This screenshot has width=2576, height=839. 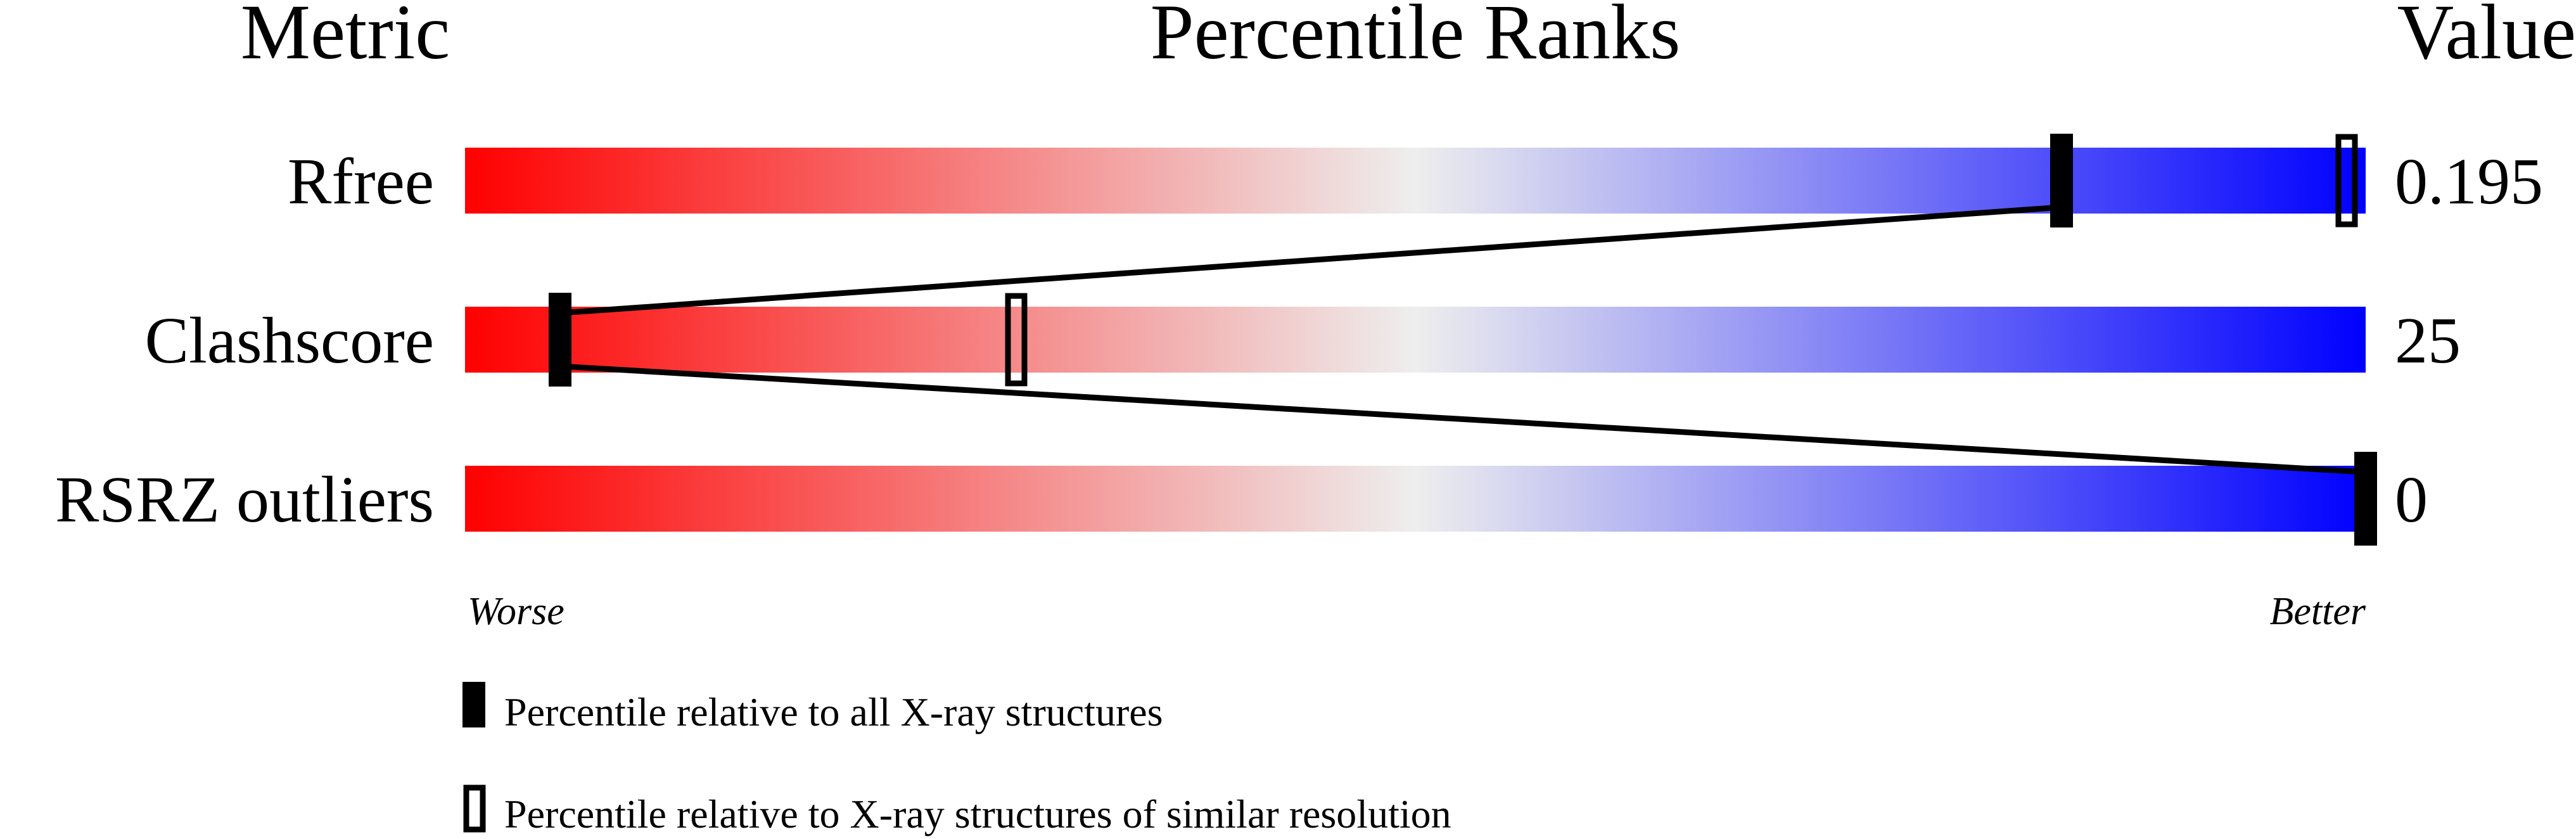 What do you see at coordinates (289, 341) in the screenshot?
I see `metric-label: Clashscore` at bounding box center [289, 341].